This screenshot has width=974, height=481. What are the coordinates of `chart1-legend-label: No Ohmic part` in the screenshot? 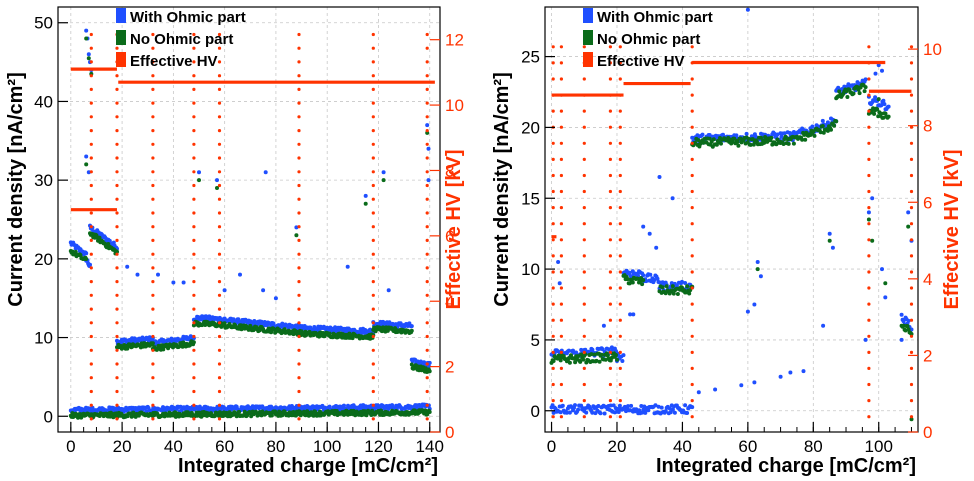 It's located at (181, 39).